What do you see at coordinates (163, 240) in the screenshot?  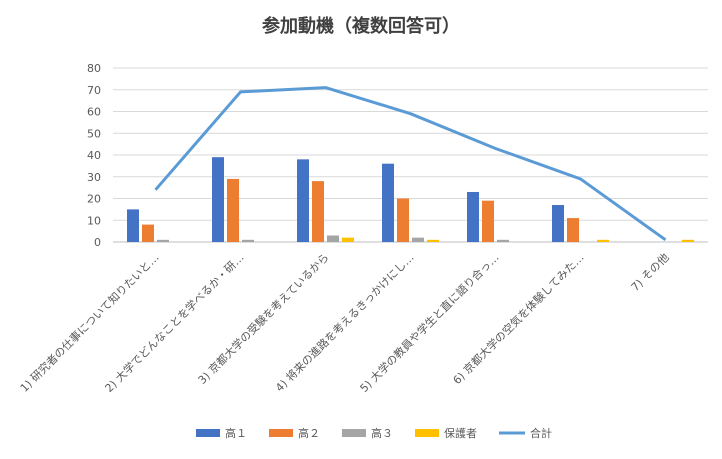 I see `bar-高３-0` at bounding box center [163, 240].